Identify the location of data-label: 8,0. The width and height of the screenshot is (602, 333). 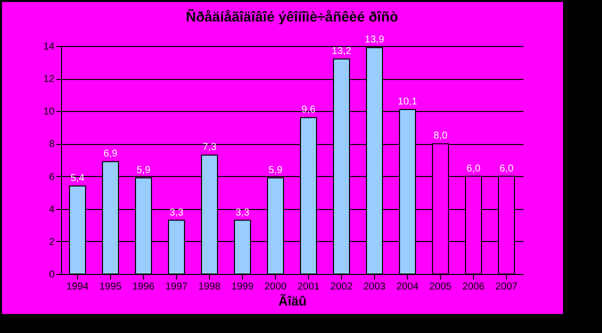
(441, 136).